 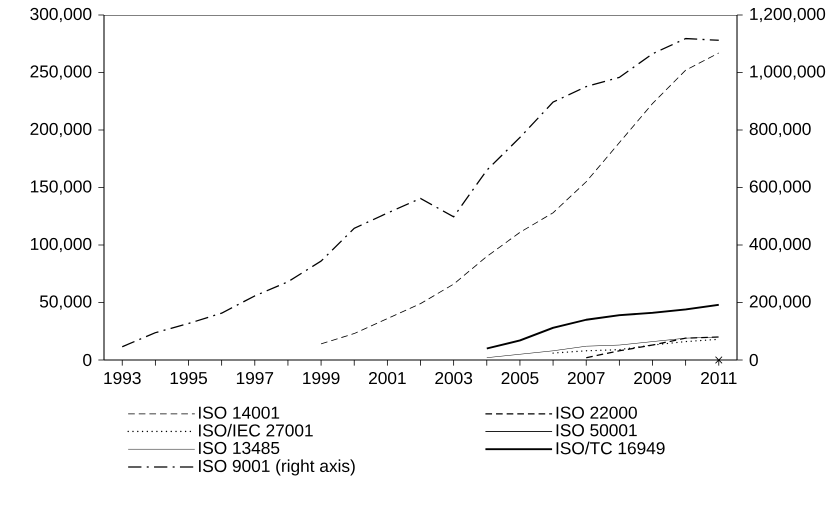 I want to click on y2-tick-label: 0, so click(x=754, y=360).